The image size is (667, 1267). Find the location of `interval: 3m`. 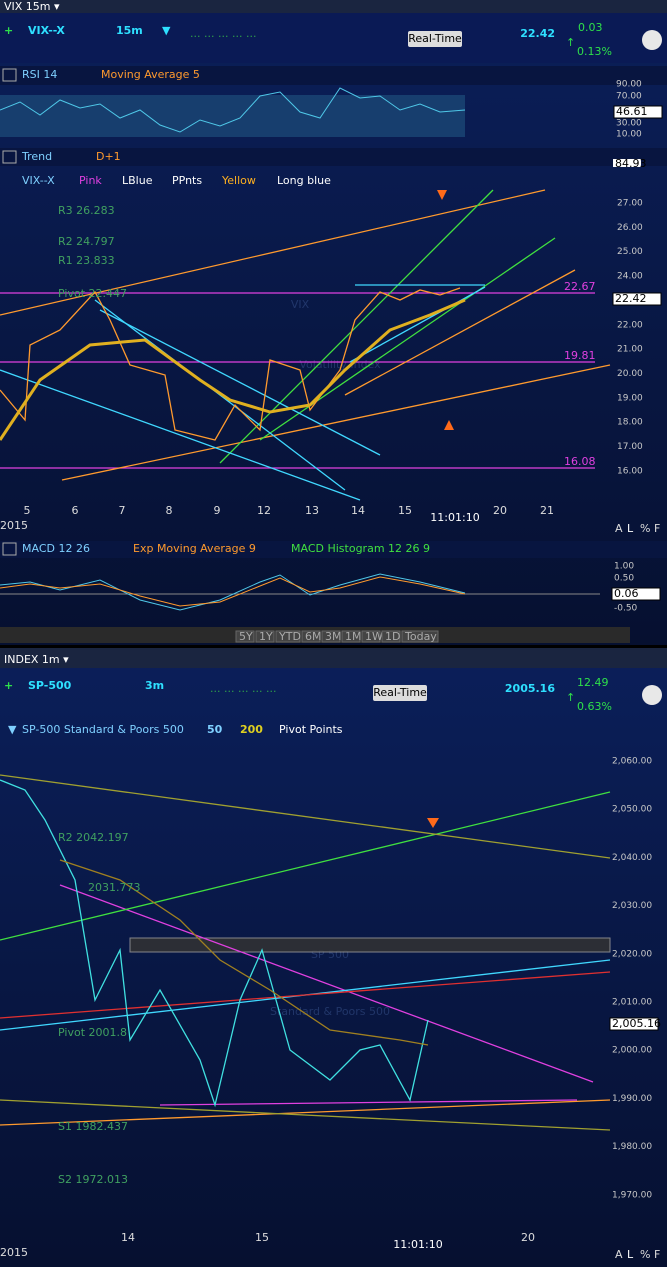

interval: 3m is located at coordinates (154, 685).